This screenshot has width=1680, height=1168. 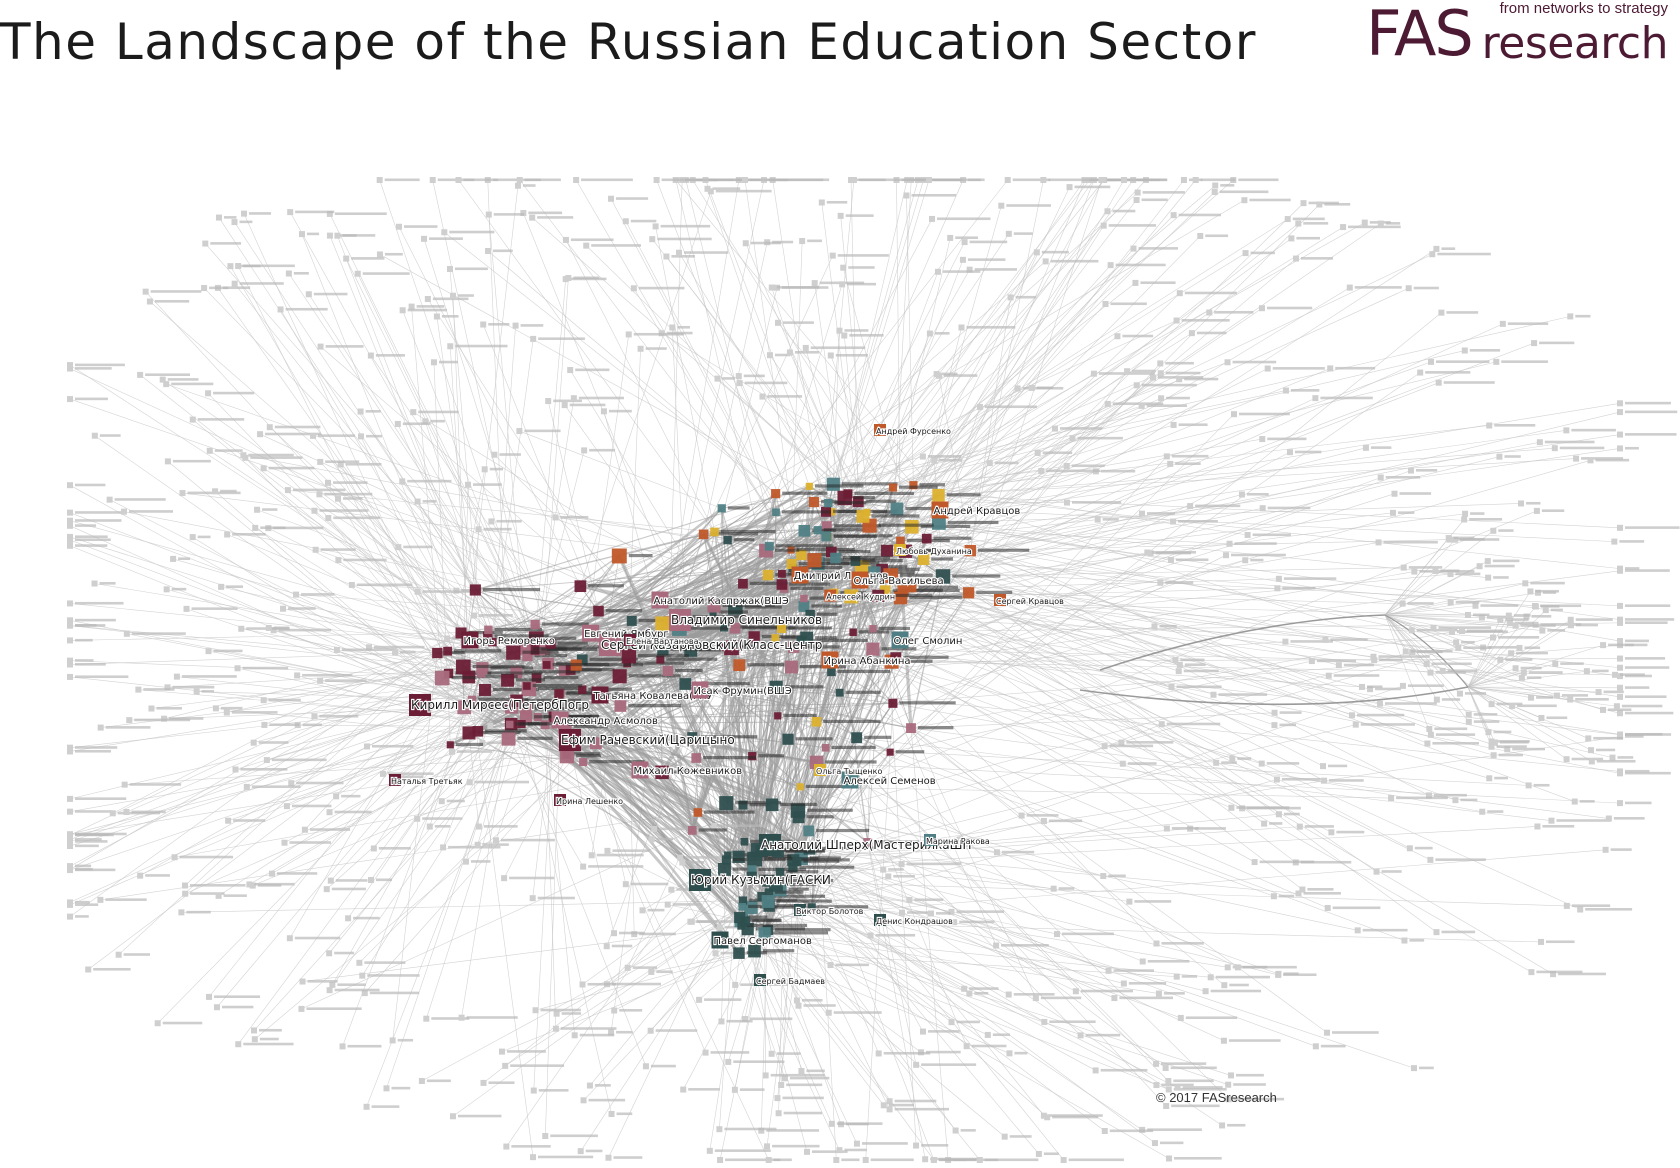 I want to click on node-label-7: Исак Фрумин(ВШЭ, so click(x=743, y=691).